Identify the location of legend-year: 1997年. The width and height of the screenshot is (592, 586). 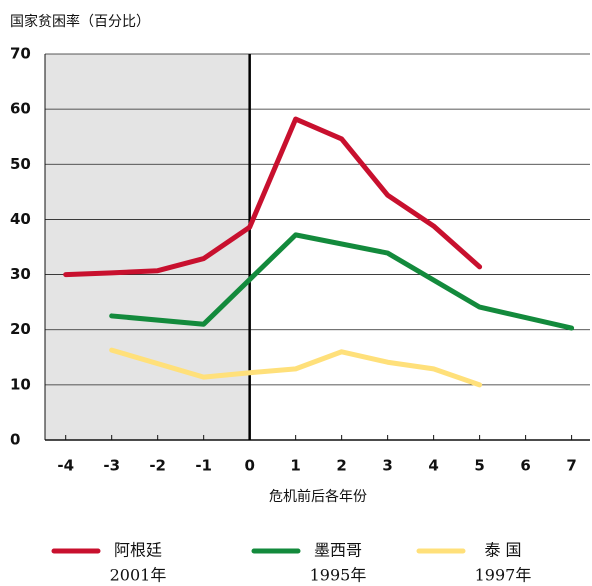
(503, 575).